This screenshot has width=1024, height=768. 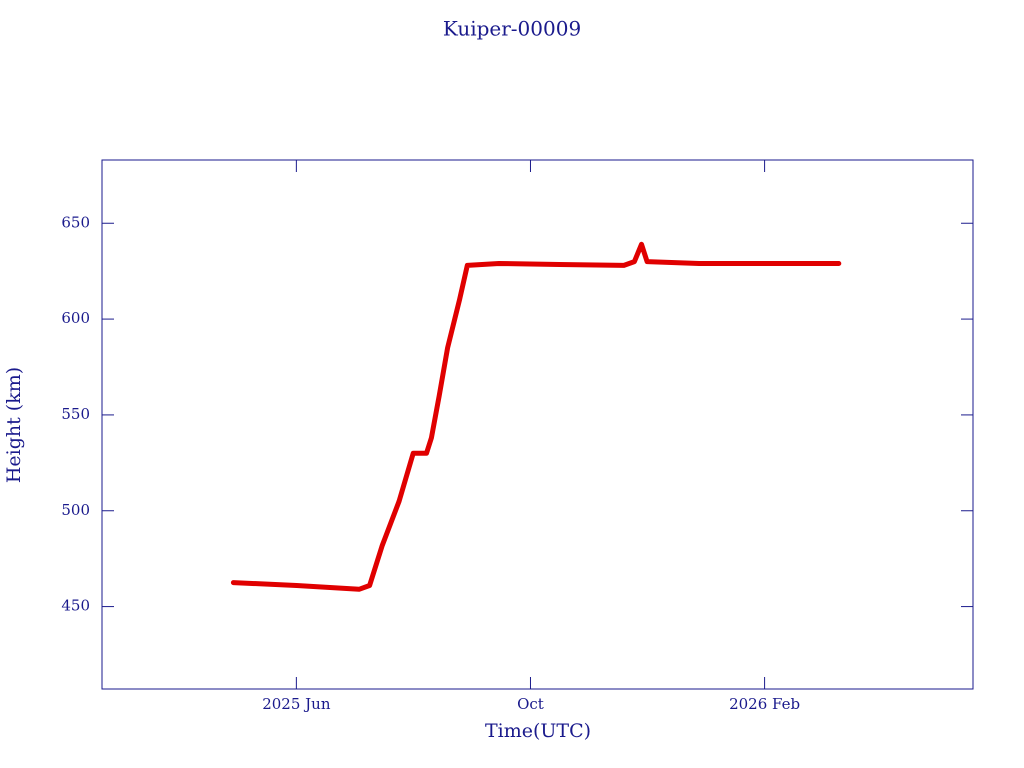 I want to click on y-tick-label: 650, so click(x=75, y=222).